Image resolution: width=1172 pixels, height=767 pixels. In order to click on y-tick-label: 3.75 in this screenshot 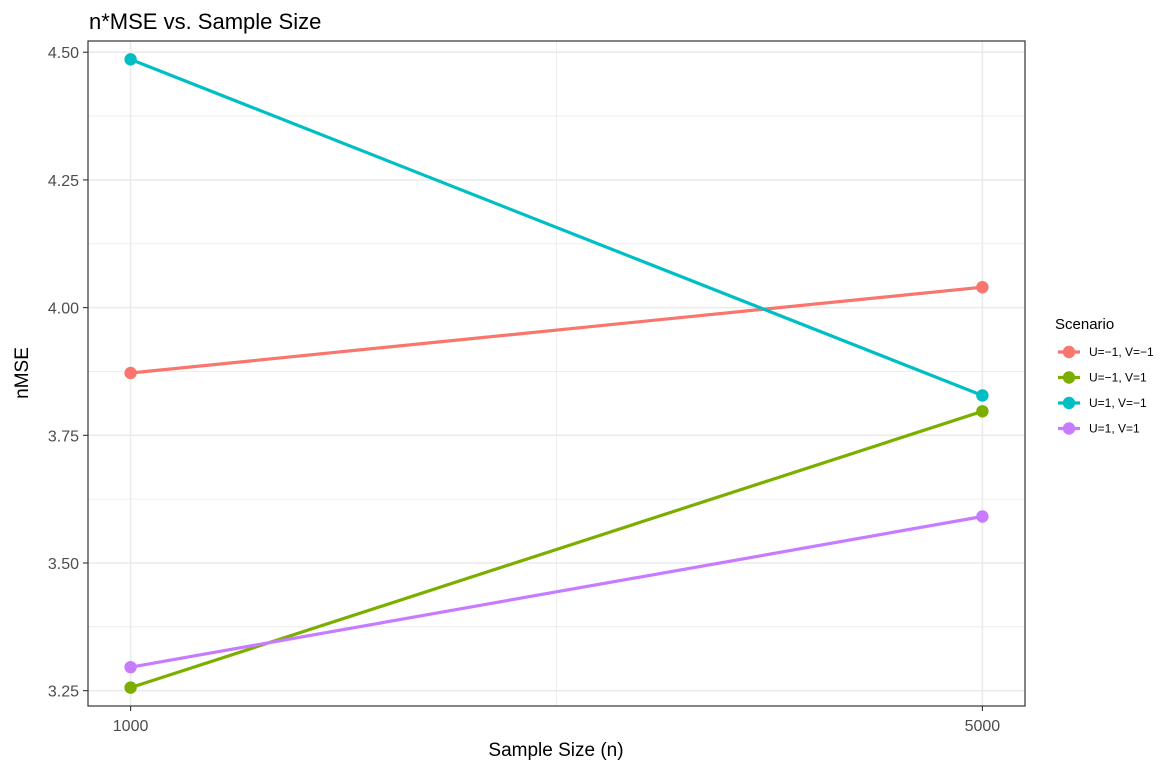, I will do `click(63, 436)`.